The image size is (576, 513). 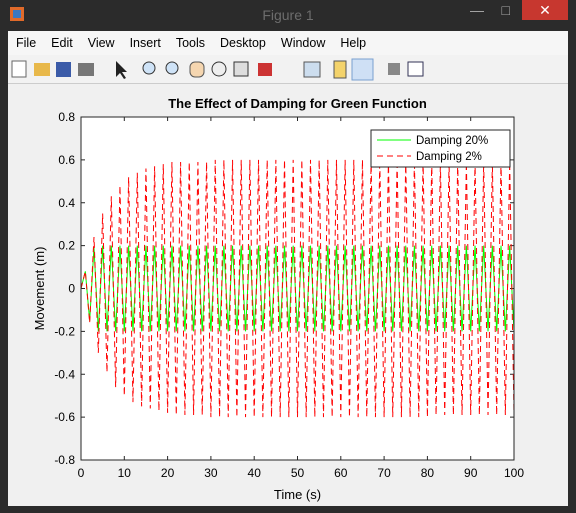 I want to click on menu-bar: File Edit View Insert Tools Desktop Window Help, so click(x=288, y=43).